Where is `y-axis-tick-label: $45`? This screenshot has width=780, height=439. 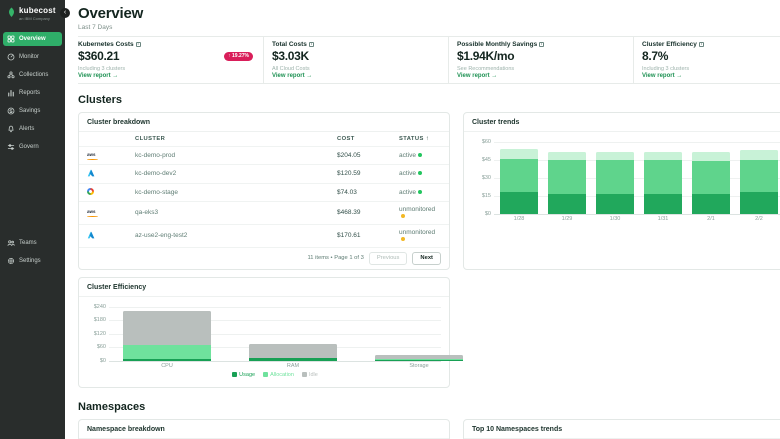
y-axis-tick-label: $45 is located at coordinates (486, 160).